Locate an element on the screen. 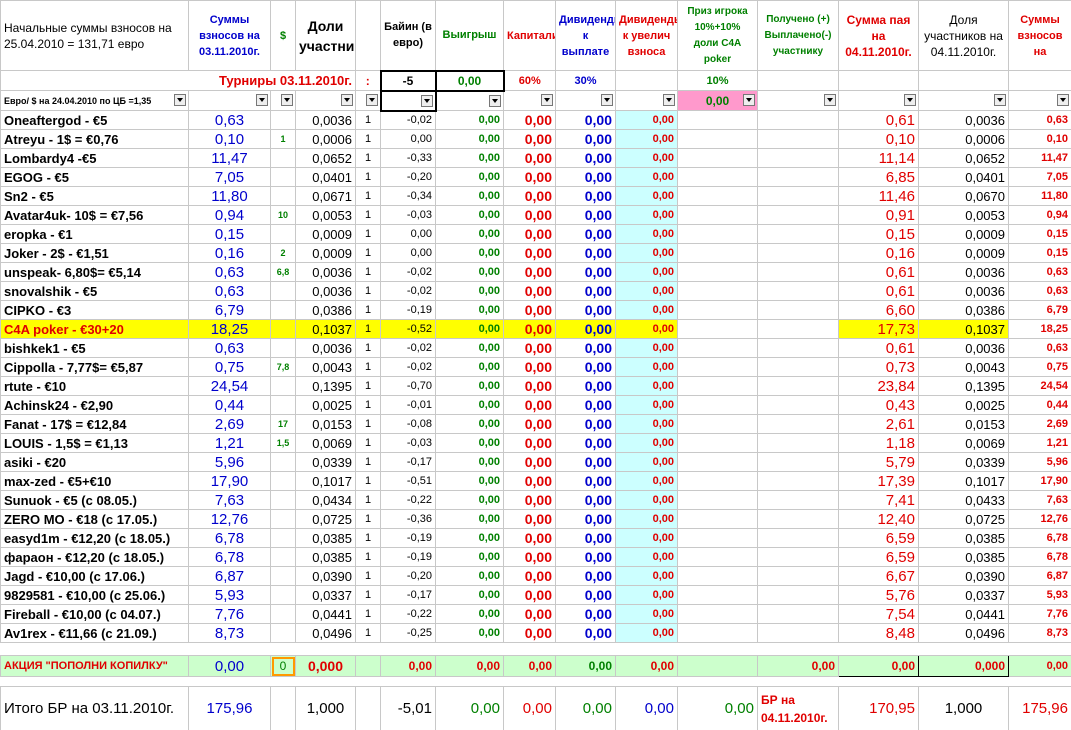  cell-text: 0,0036 is located at coordinates (332, 272).